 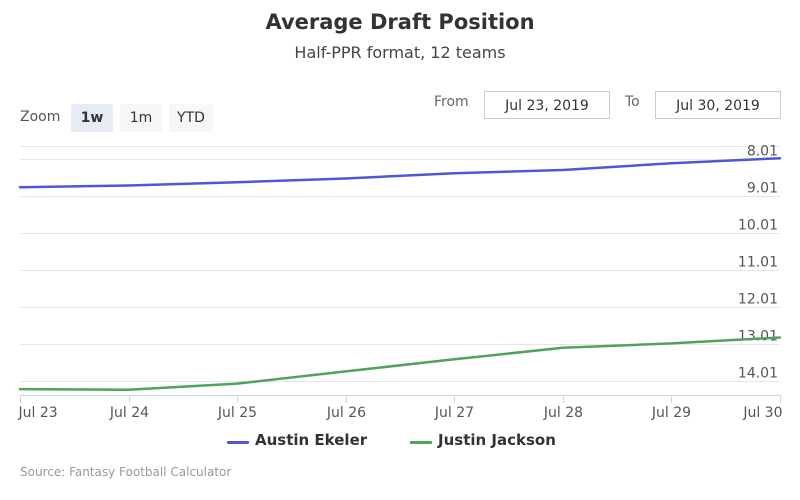 What do you see at coordinates (400, 52) in the screenshot?
I see `chart-subtitle: Half-PPR format, 12 teams` at bounding box center [400, 52].